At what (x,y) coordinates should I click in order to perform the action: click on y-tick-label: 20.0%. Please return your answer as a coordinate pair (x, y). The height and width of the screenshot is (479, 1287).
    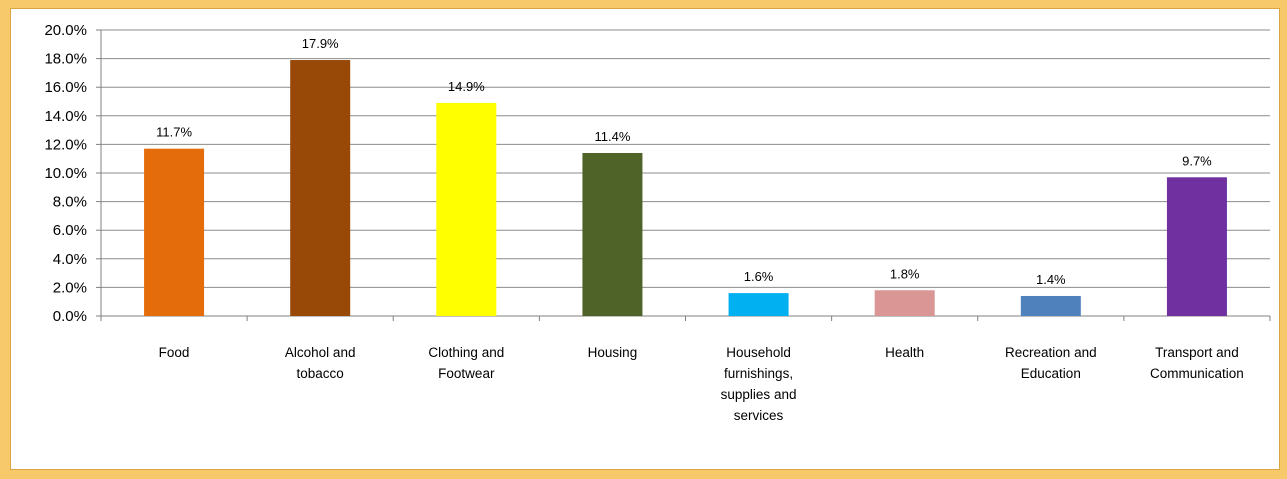
    Looking at the image, I should click on (65, 30).